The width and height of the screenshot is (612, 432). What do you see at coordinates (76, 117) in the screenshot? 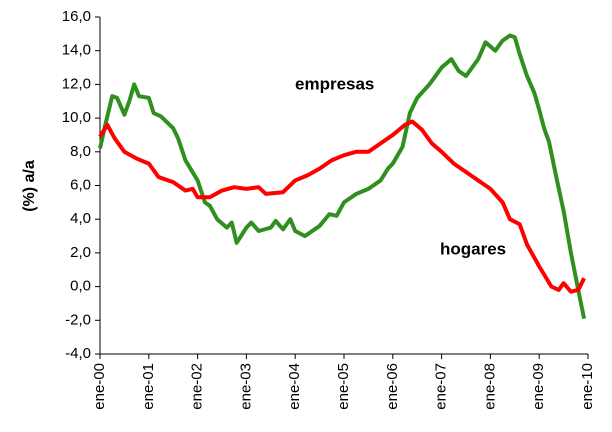
I see `y-tick-label: 10,0` at bounding box center [76, 117].